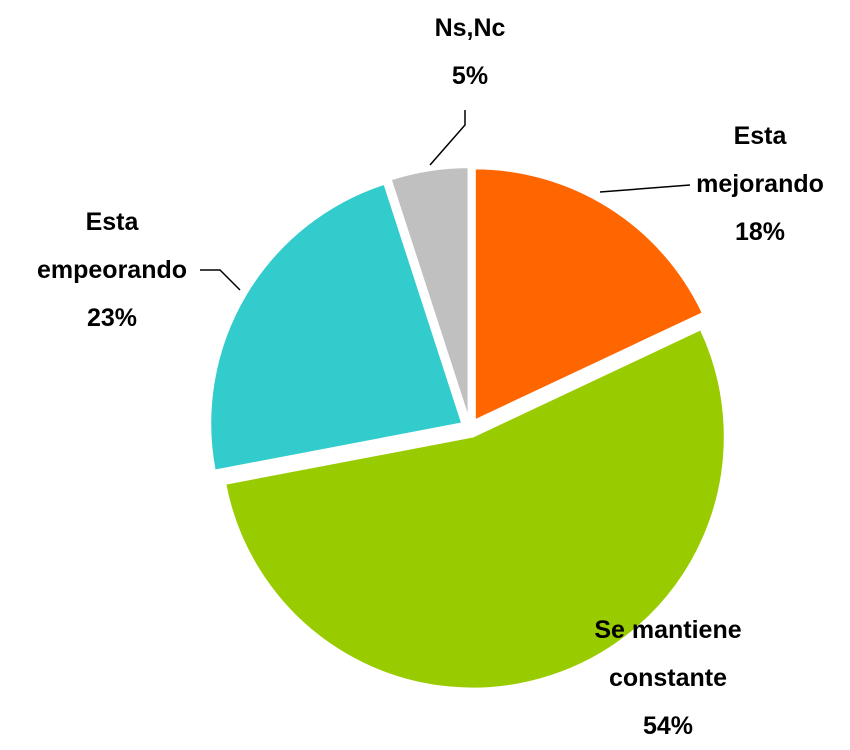  Describe the element at coordinates (112, 318) in the screenshot. I see `value-label: 23%` at that location.